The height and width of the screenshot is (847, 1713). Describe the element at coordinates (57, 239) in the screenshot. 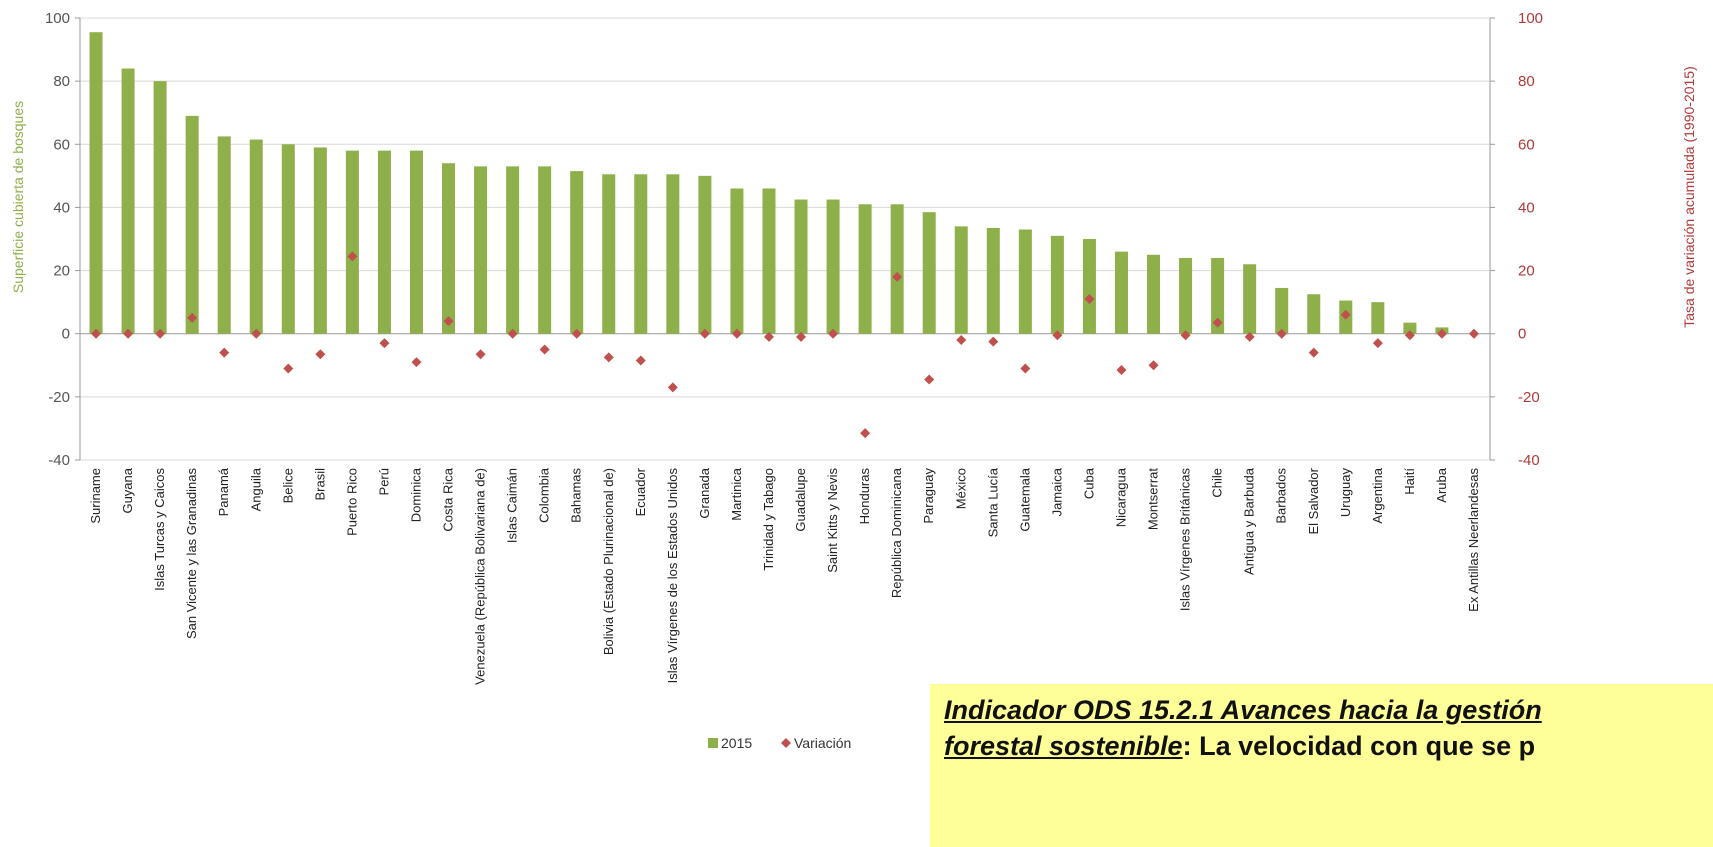

I see `left-axis-ticks: -40 -20 0 20 40 60 80 100` at that location.